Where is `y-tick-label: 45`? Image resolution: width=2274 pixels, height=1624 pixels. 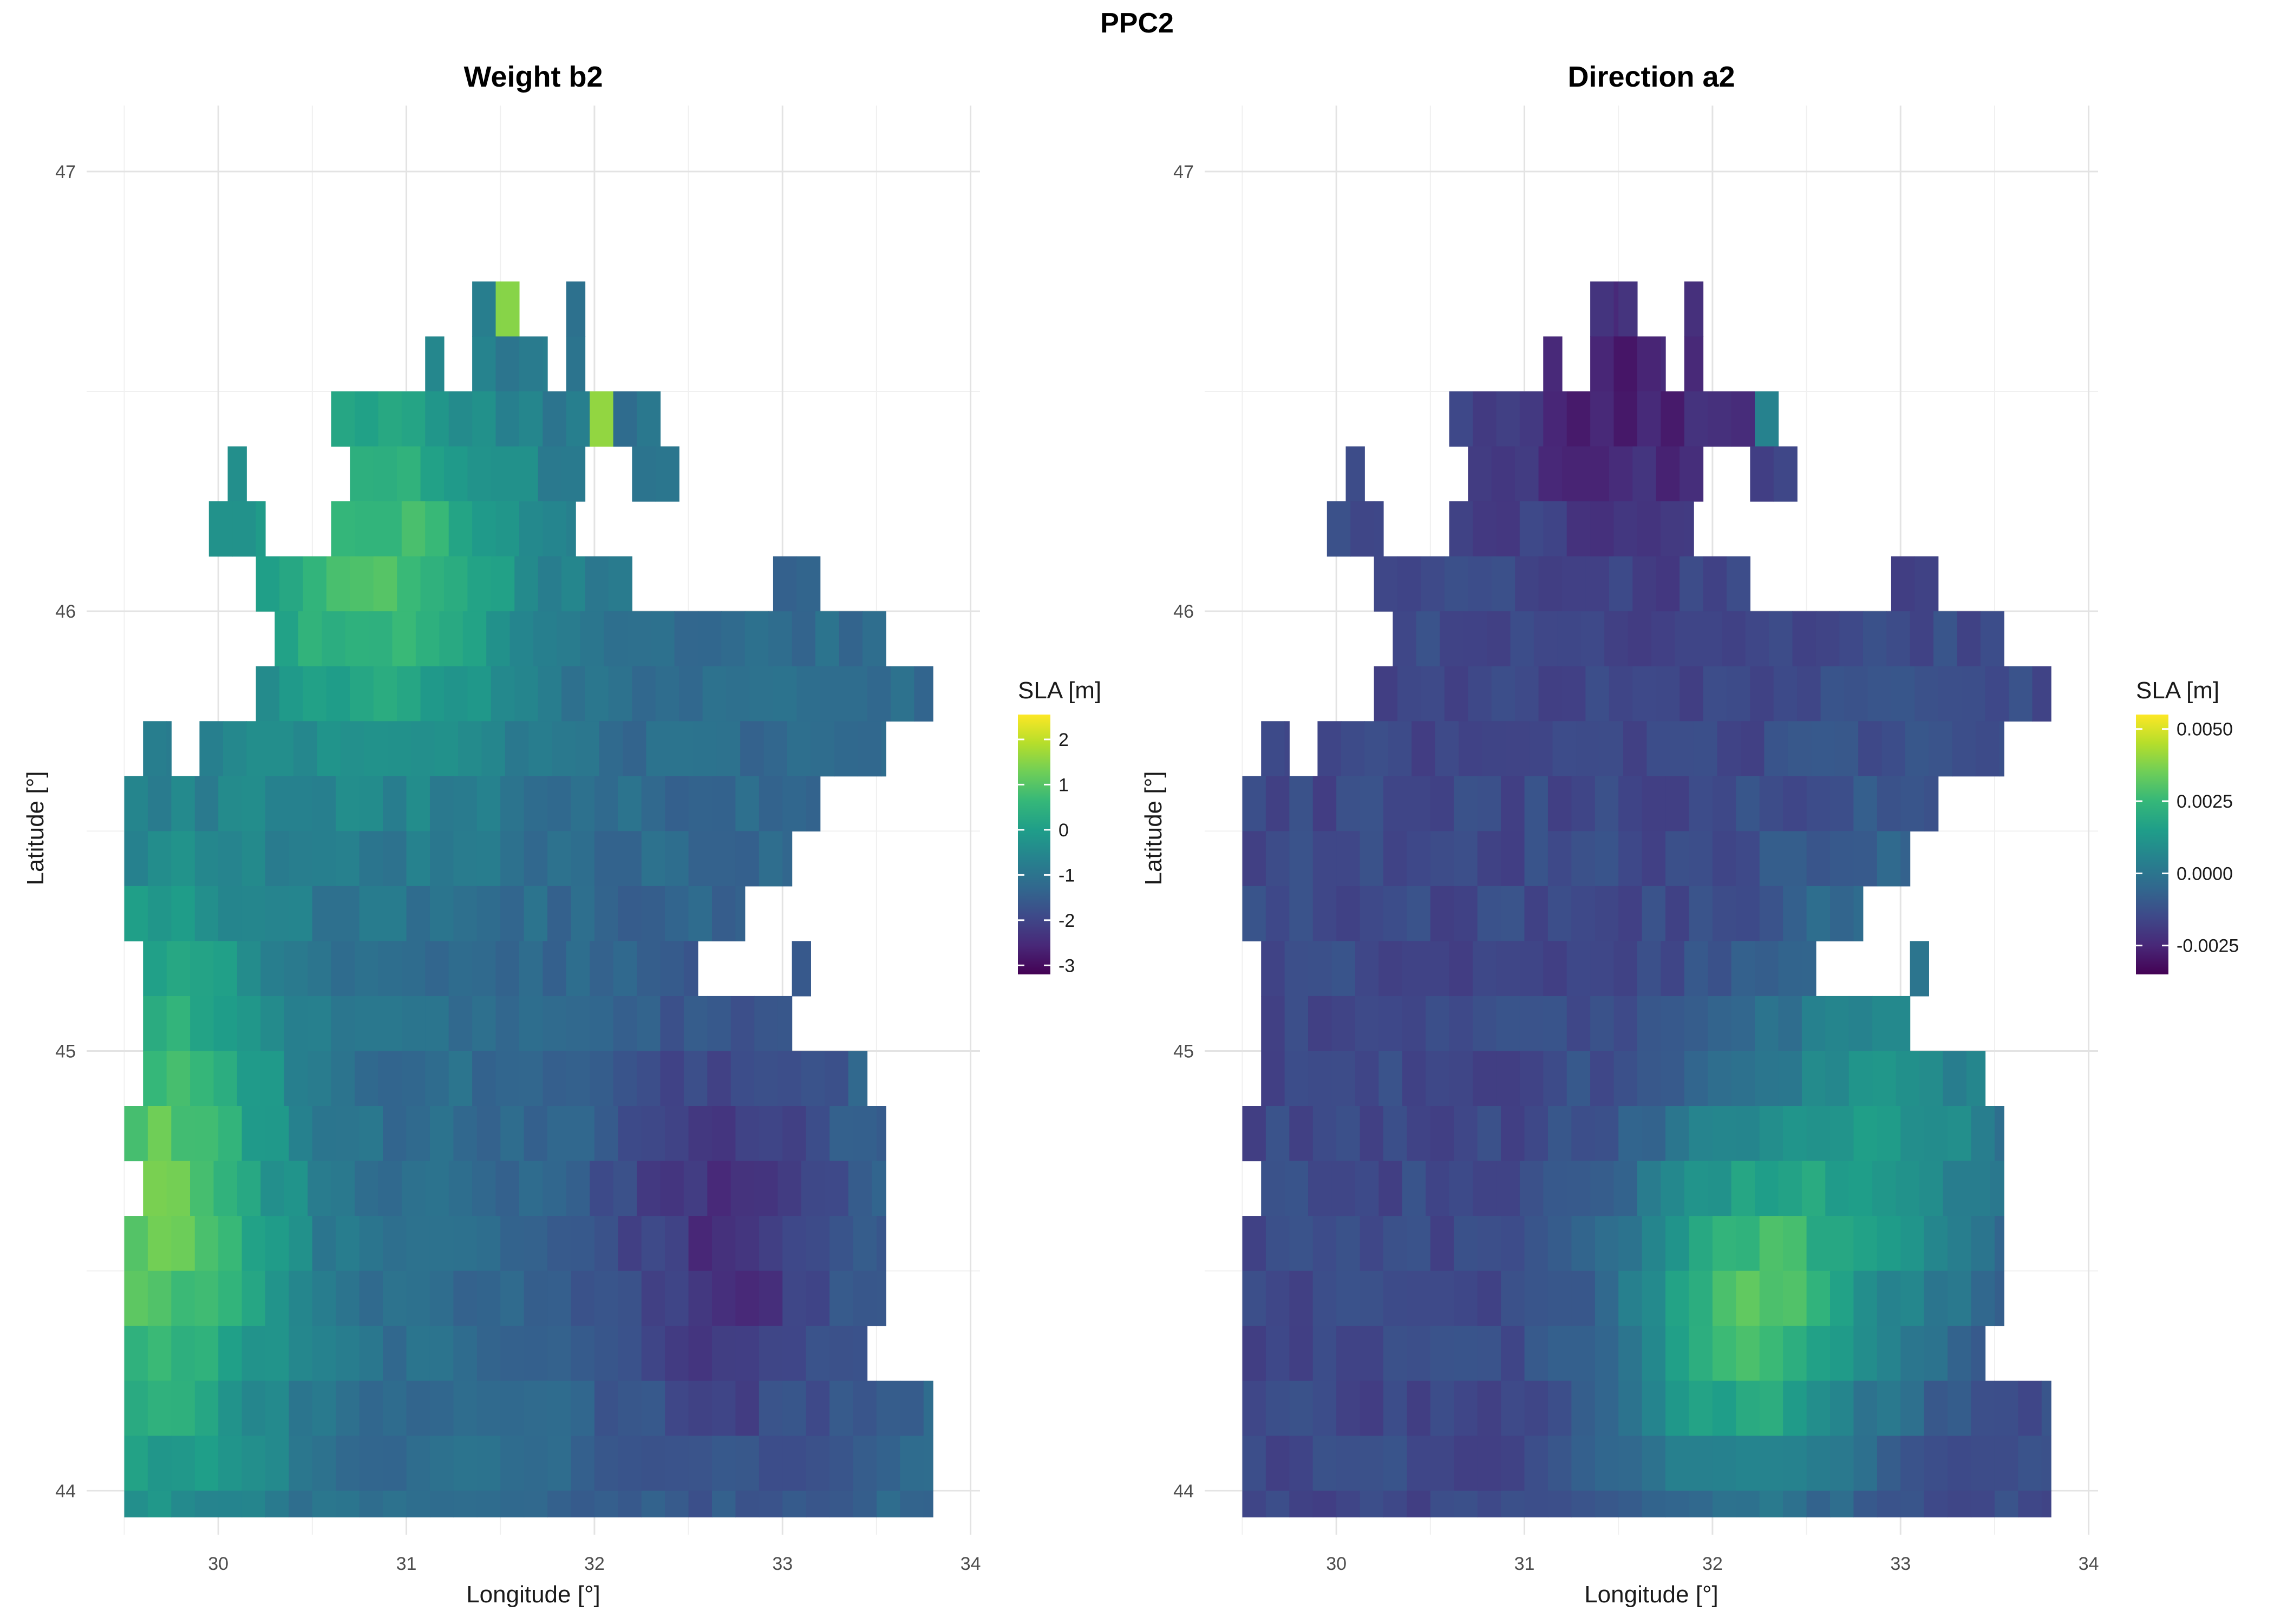 y-tick-label: 45 is located at coordinates (1184, 1051).